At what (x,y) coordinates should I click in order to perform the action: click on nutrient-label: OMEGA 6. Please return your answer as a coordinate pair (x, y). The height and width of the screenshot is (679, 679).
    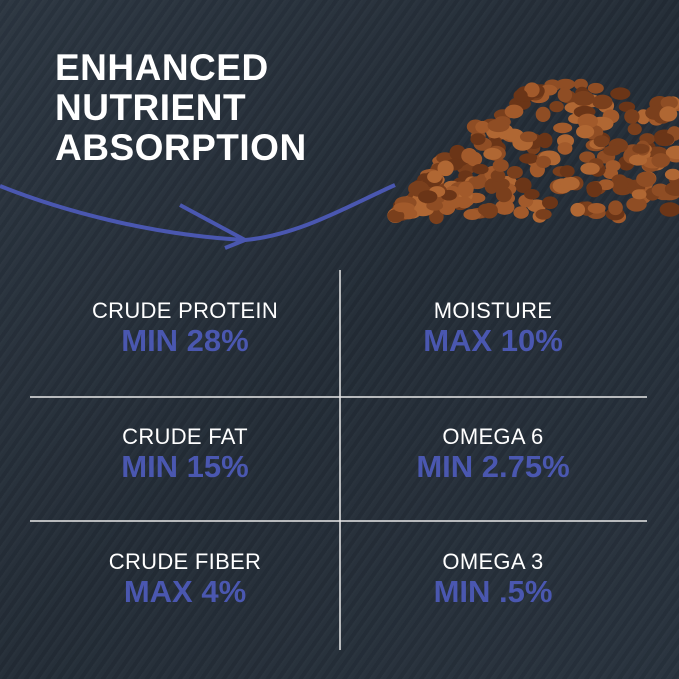
    Looking at the image, I should click on (493, 436).